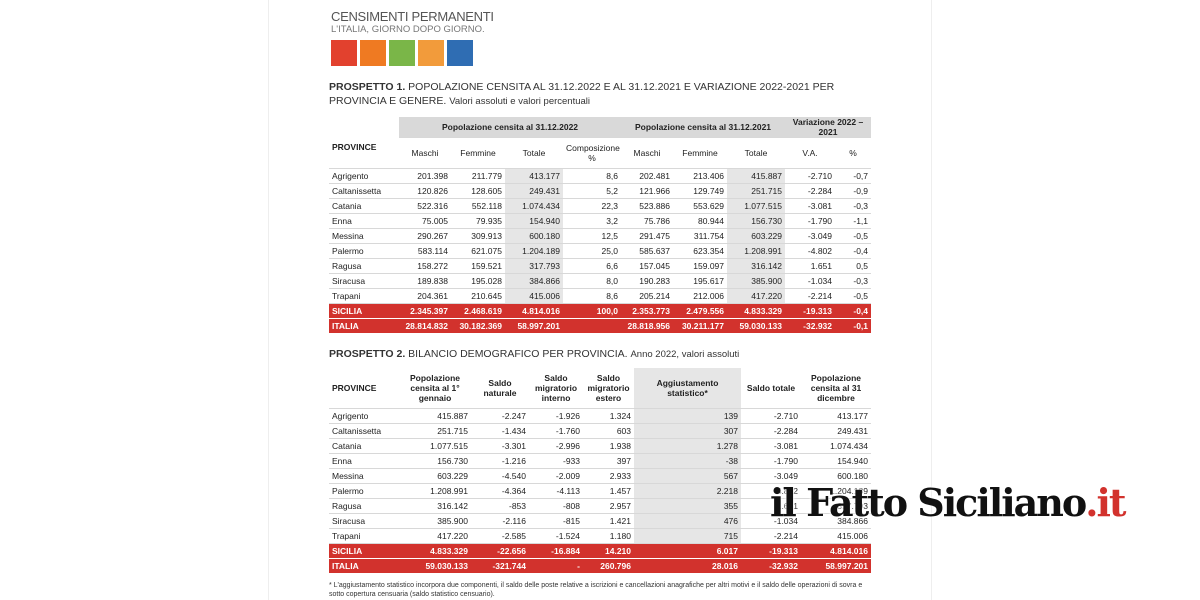 The width and height of the screenshot is (1200, 600). I want to click on cell: -2.996, so click(556, 446).